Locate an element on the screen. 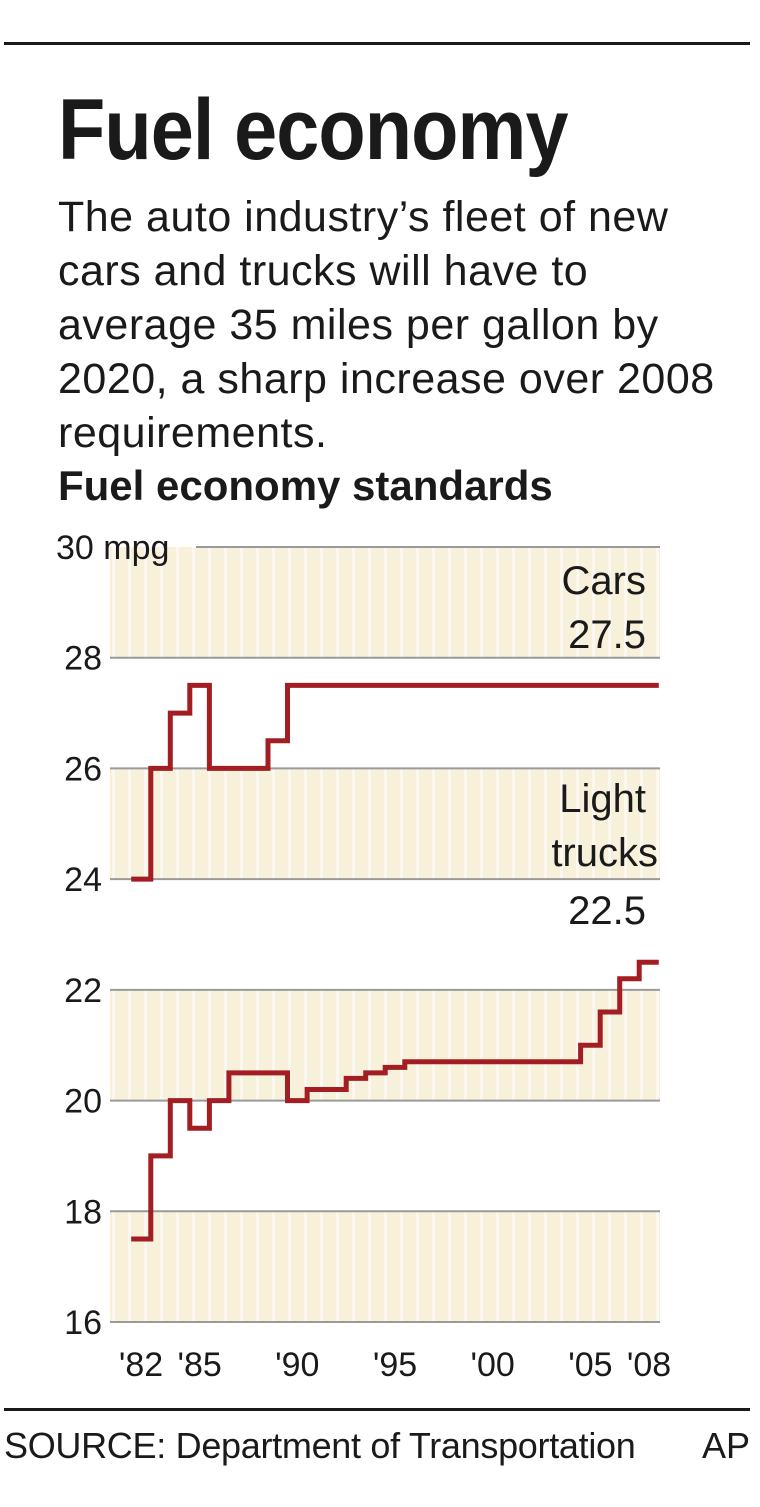  y-tick-label: 16 is located at coordinates (83, 1323).